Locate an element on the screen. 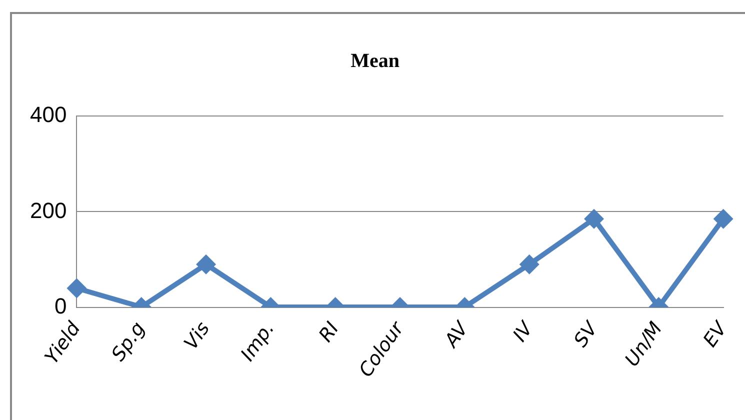  y-tick-label: 400 is located at coordinates (48, 115).